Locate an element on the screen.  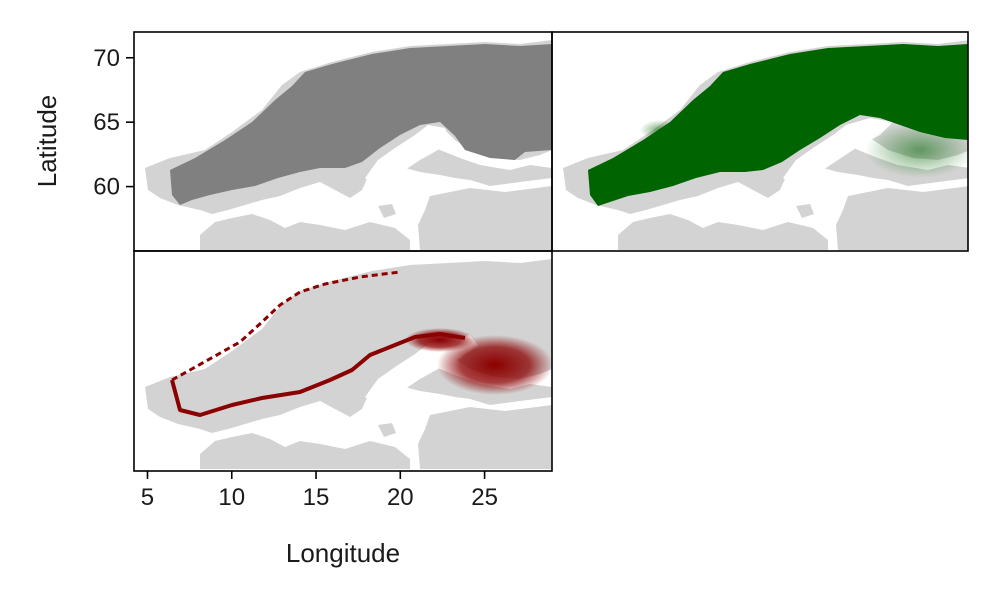
y-tick-label-70: 70 is located at coordinates (106, 58).